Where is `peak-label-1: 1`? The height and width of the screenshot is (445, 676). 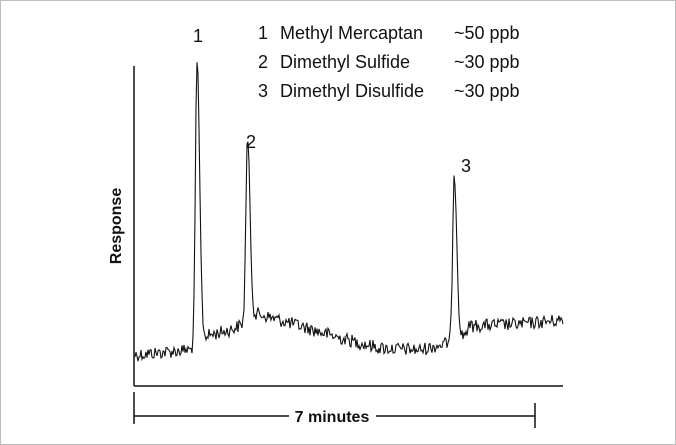
peak-label-1: 1 is located at coordinates (198, 36).